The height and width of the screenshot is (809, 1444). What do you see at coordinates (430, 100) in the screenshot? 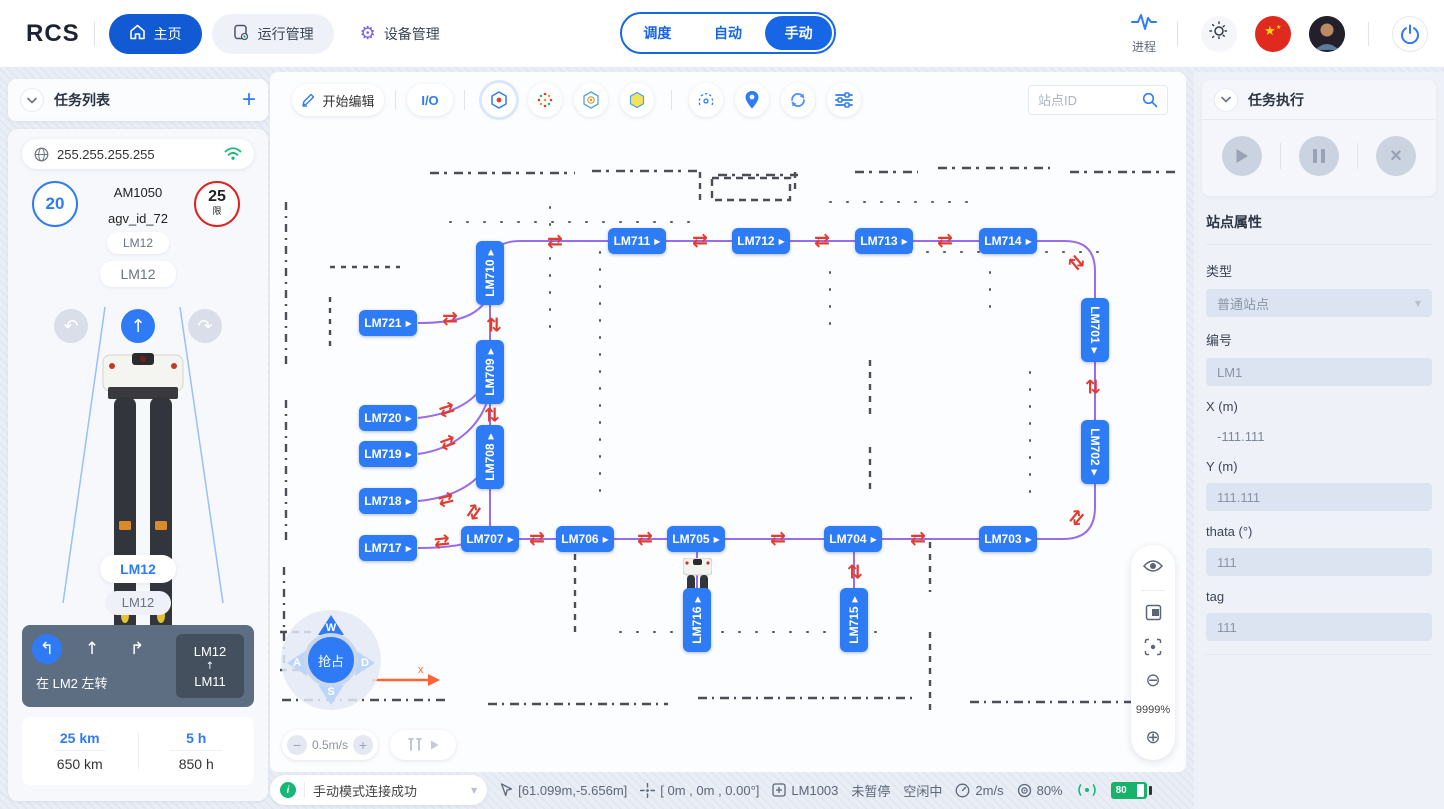
I see `io-button: I/O` at bounding box center [430, 100].